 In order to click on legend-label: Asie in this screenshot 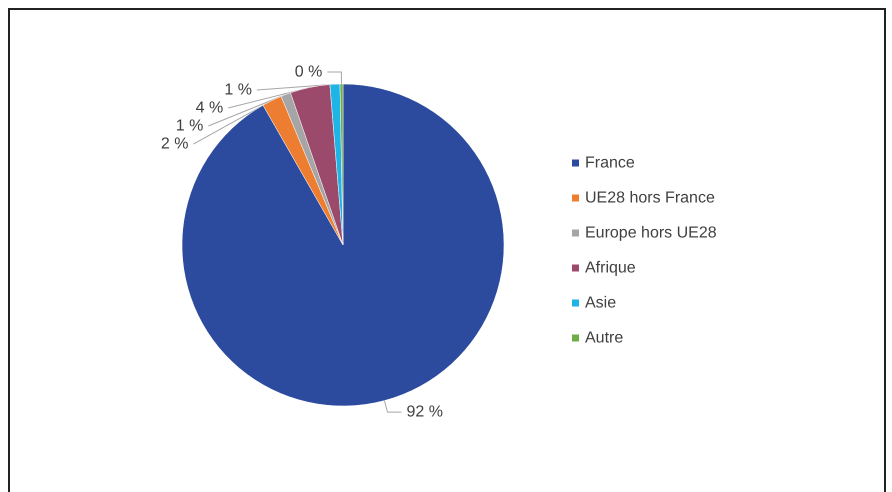, I will do `click(600, 303)`.